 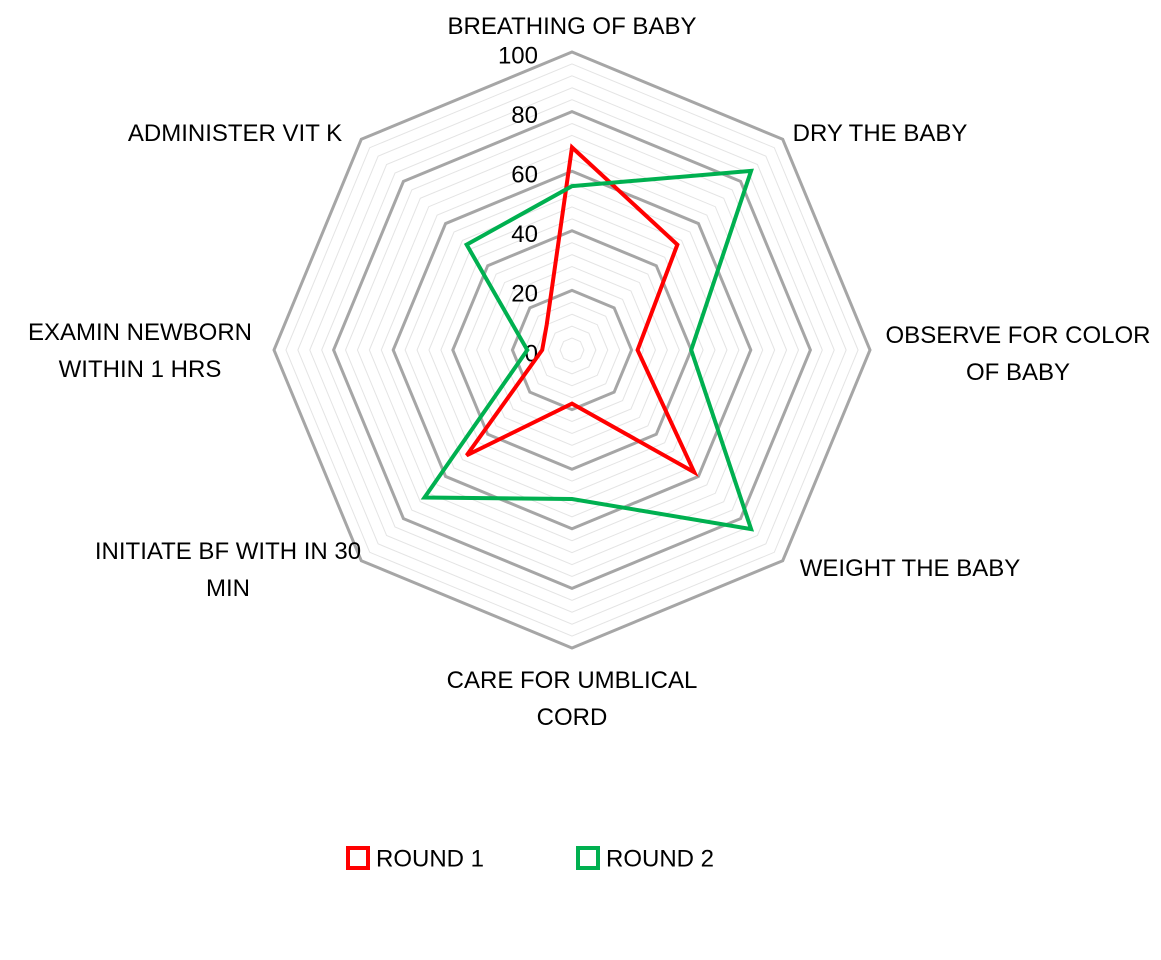 What do you see at coordinates (139, 351) in the screenshot?
I see `category-label: EXAMIN NEWBORN WITHIN 1 HRS` at bounding box center [139, 351].